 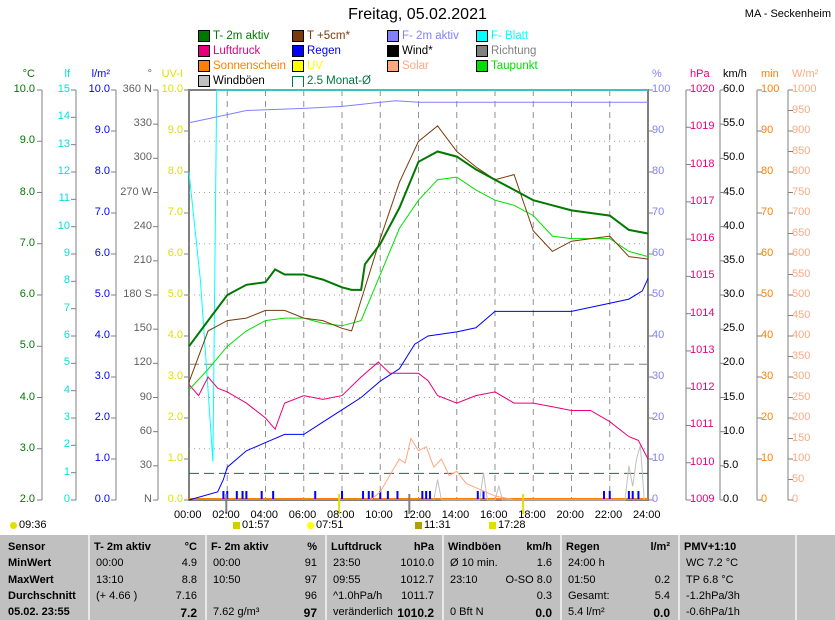 What do you see at coordinates (188, 613) in the screenshot?
I see `table-cell-value: 7.2` at bounding box center [188, 613].